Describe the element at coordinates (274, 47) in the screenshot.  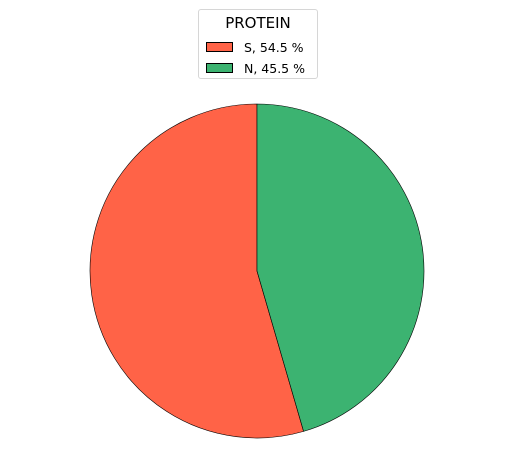
I see `legend-label-s: S, 54.5 %` at that location.